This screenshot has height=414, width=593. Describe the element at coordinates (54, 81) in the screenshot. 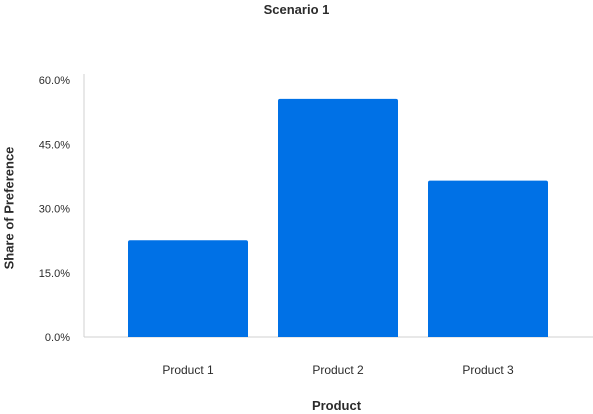

I see `y-tick-label: 60.0%` at that location.